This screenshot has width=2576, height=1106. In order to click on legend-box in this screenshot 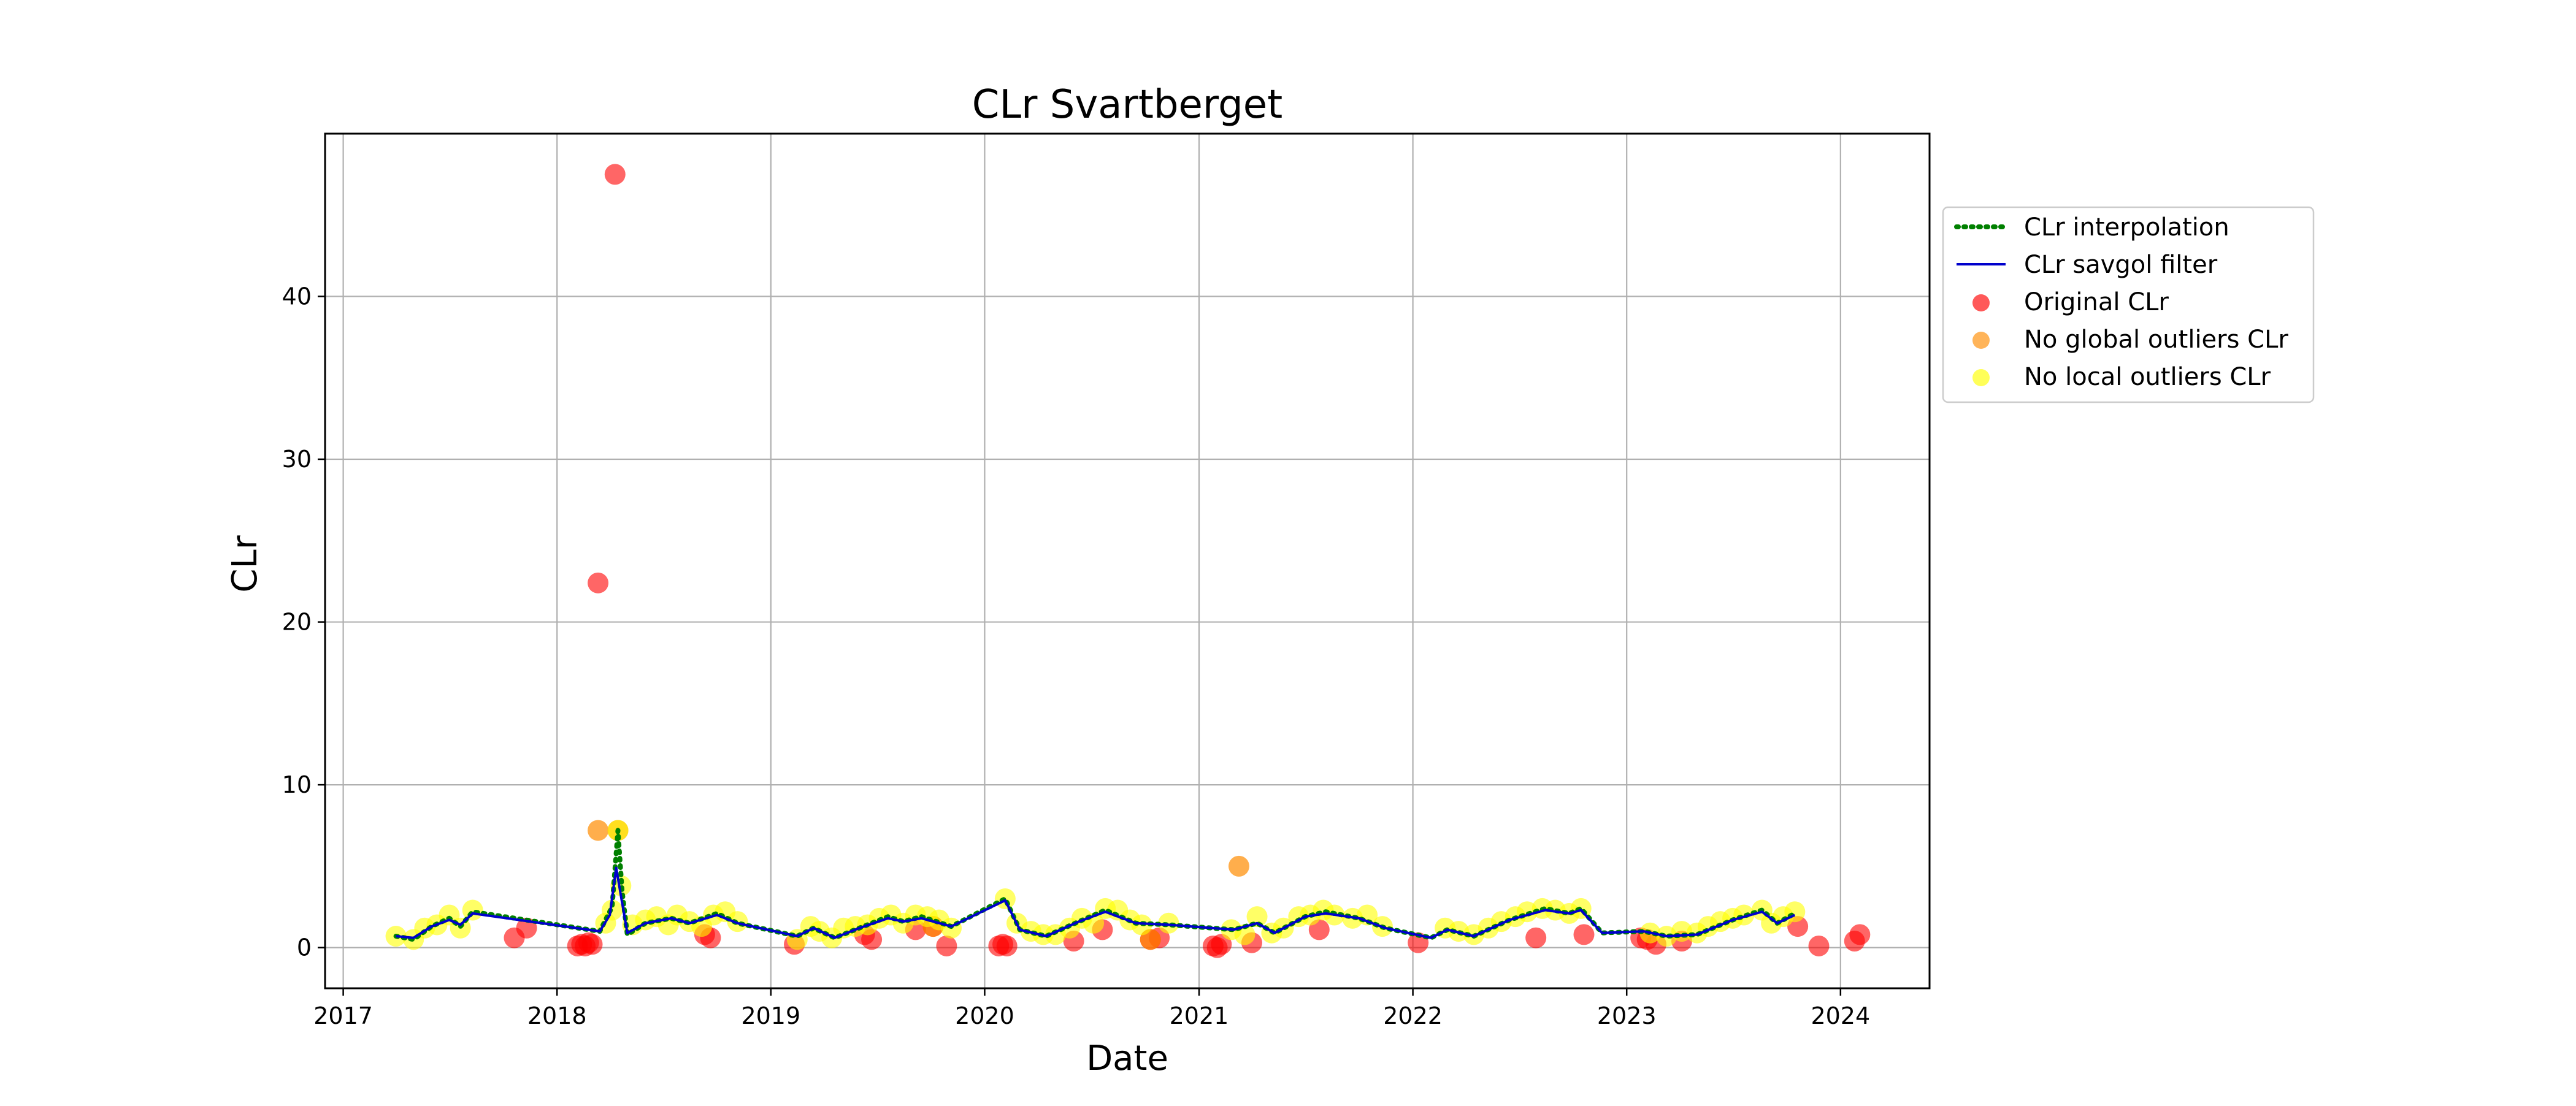, I will do `click(2128, 304)`.